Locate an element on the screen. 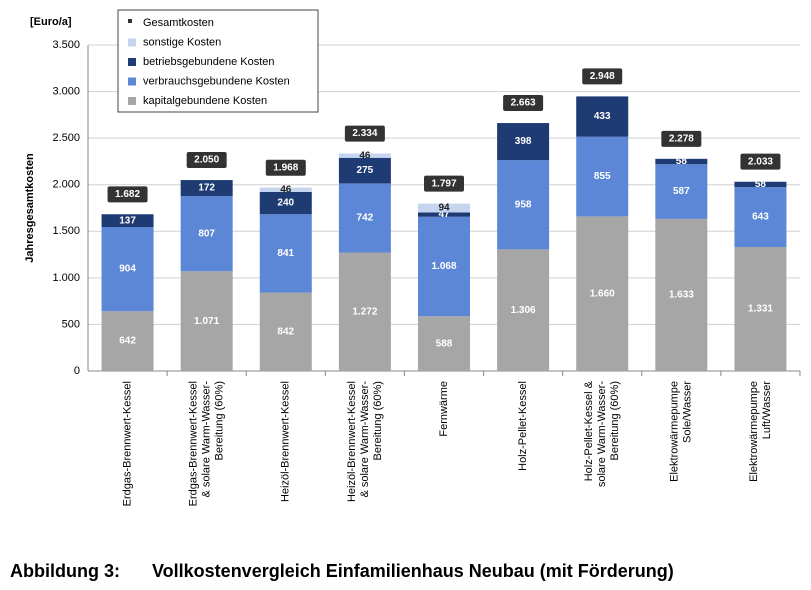 The width and height of the screenshot is (811, 590). y-tick-label: 1.500 is located at coordinates (66, 231).